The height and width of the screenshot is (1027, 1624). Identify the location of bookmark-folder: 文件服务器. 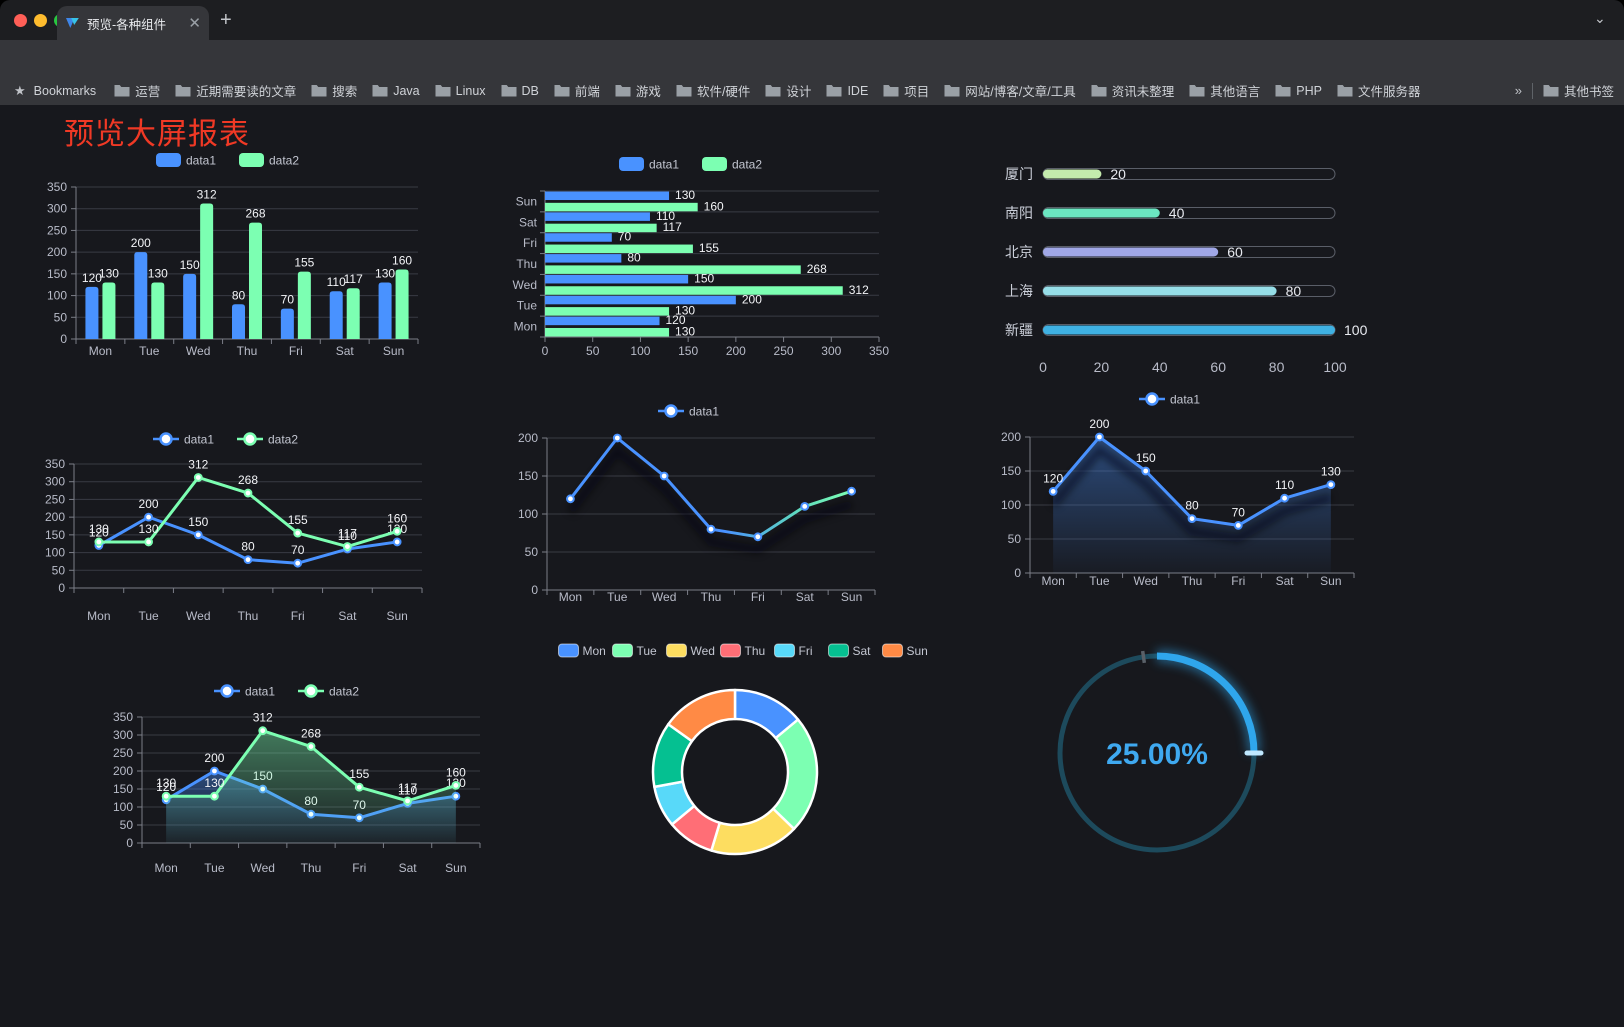
(1378, 90).